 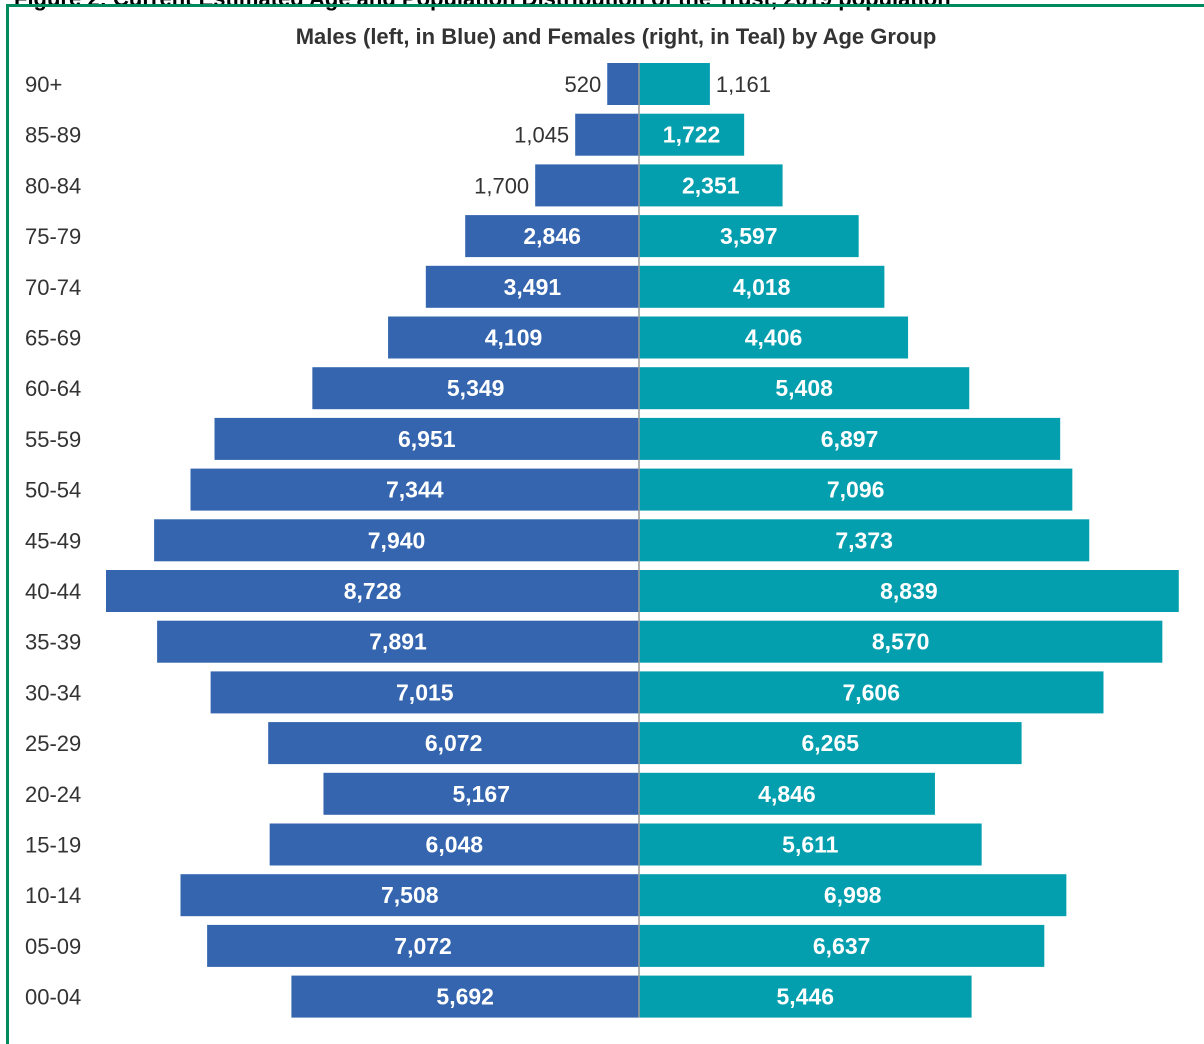 I want to click on male-value-label: 520, so click(x=583, y=84).